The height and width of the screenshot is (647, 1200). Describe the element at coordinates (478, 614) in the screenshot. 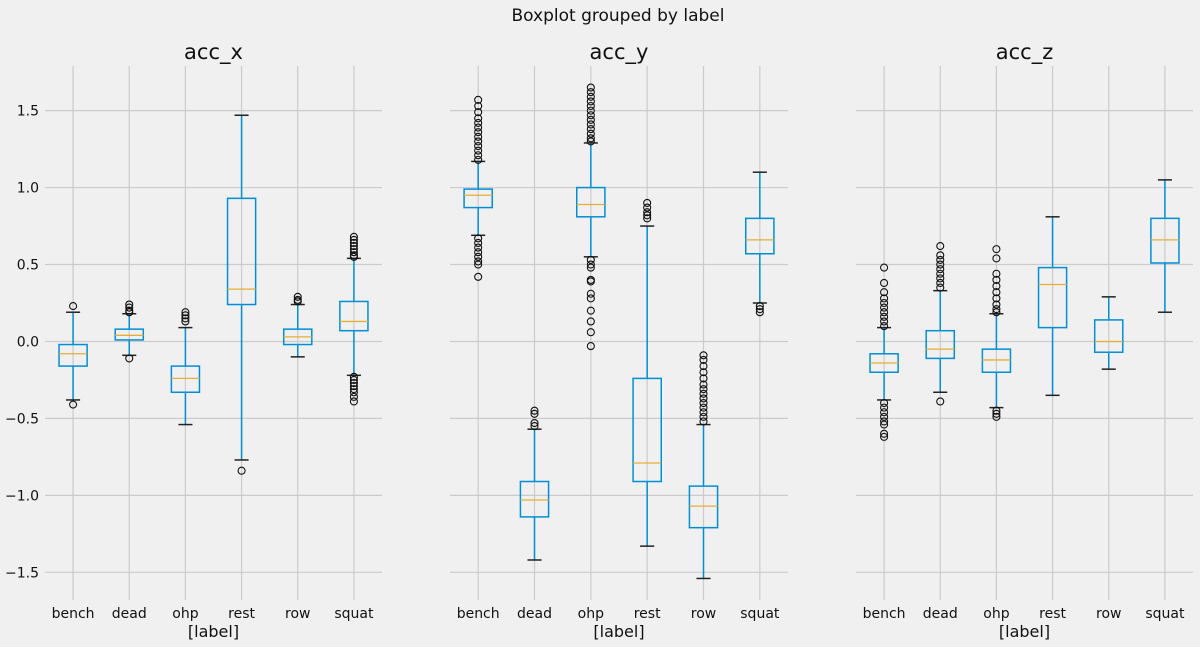

I see `x-tick-label: bench` at that location.